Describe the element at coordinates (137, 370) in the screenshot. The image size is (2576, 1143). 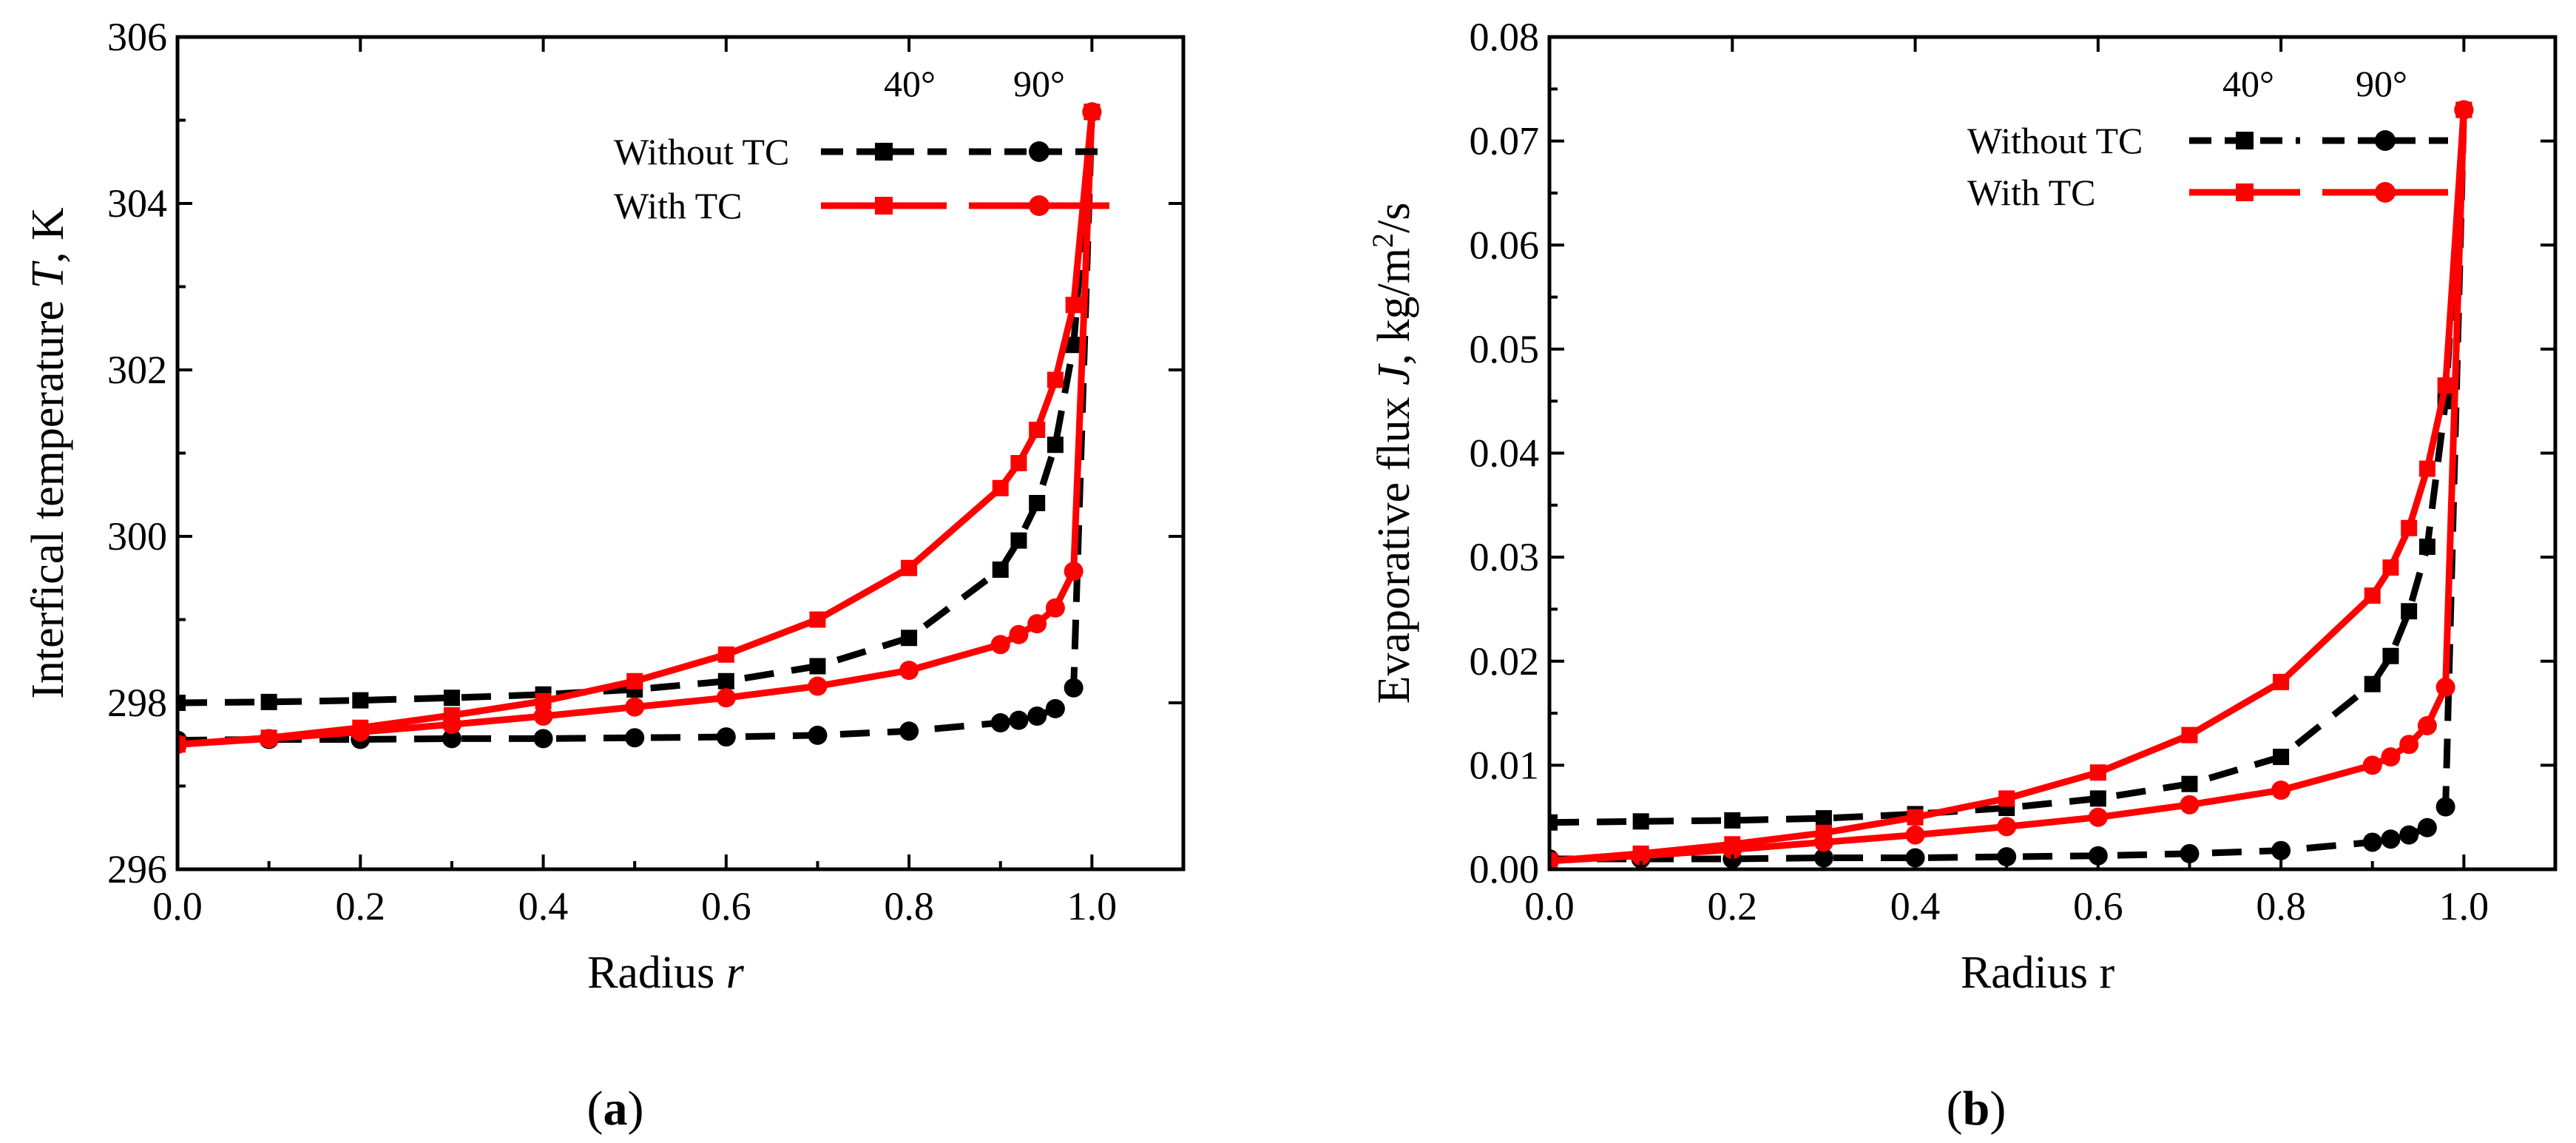
I see `y-tick-label: 302` at that location.